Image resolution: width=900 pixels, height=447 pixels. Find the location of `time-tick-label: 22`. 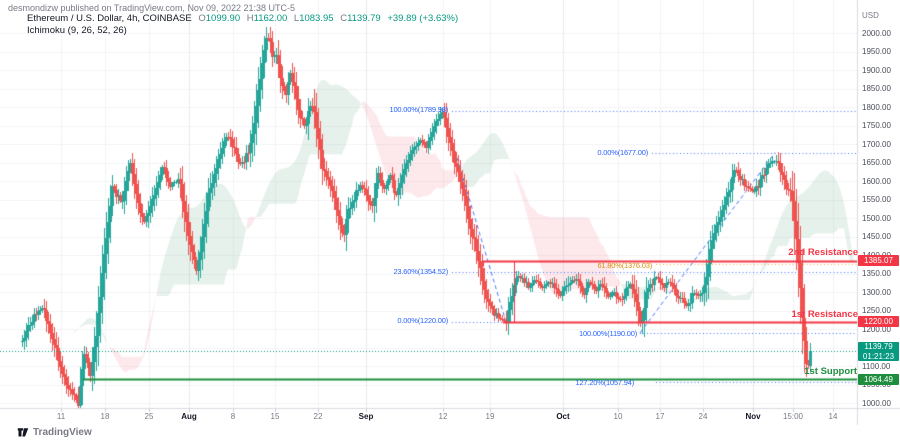

time-tick-label: 22 is located at coordinates (318, 416).